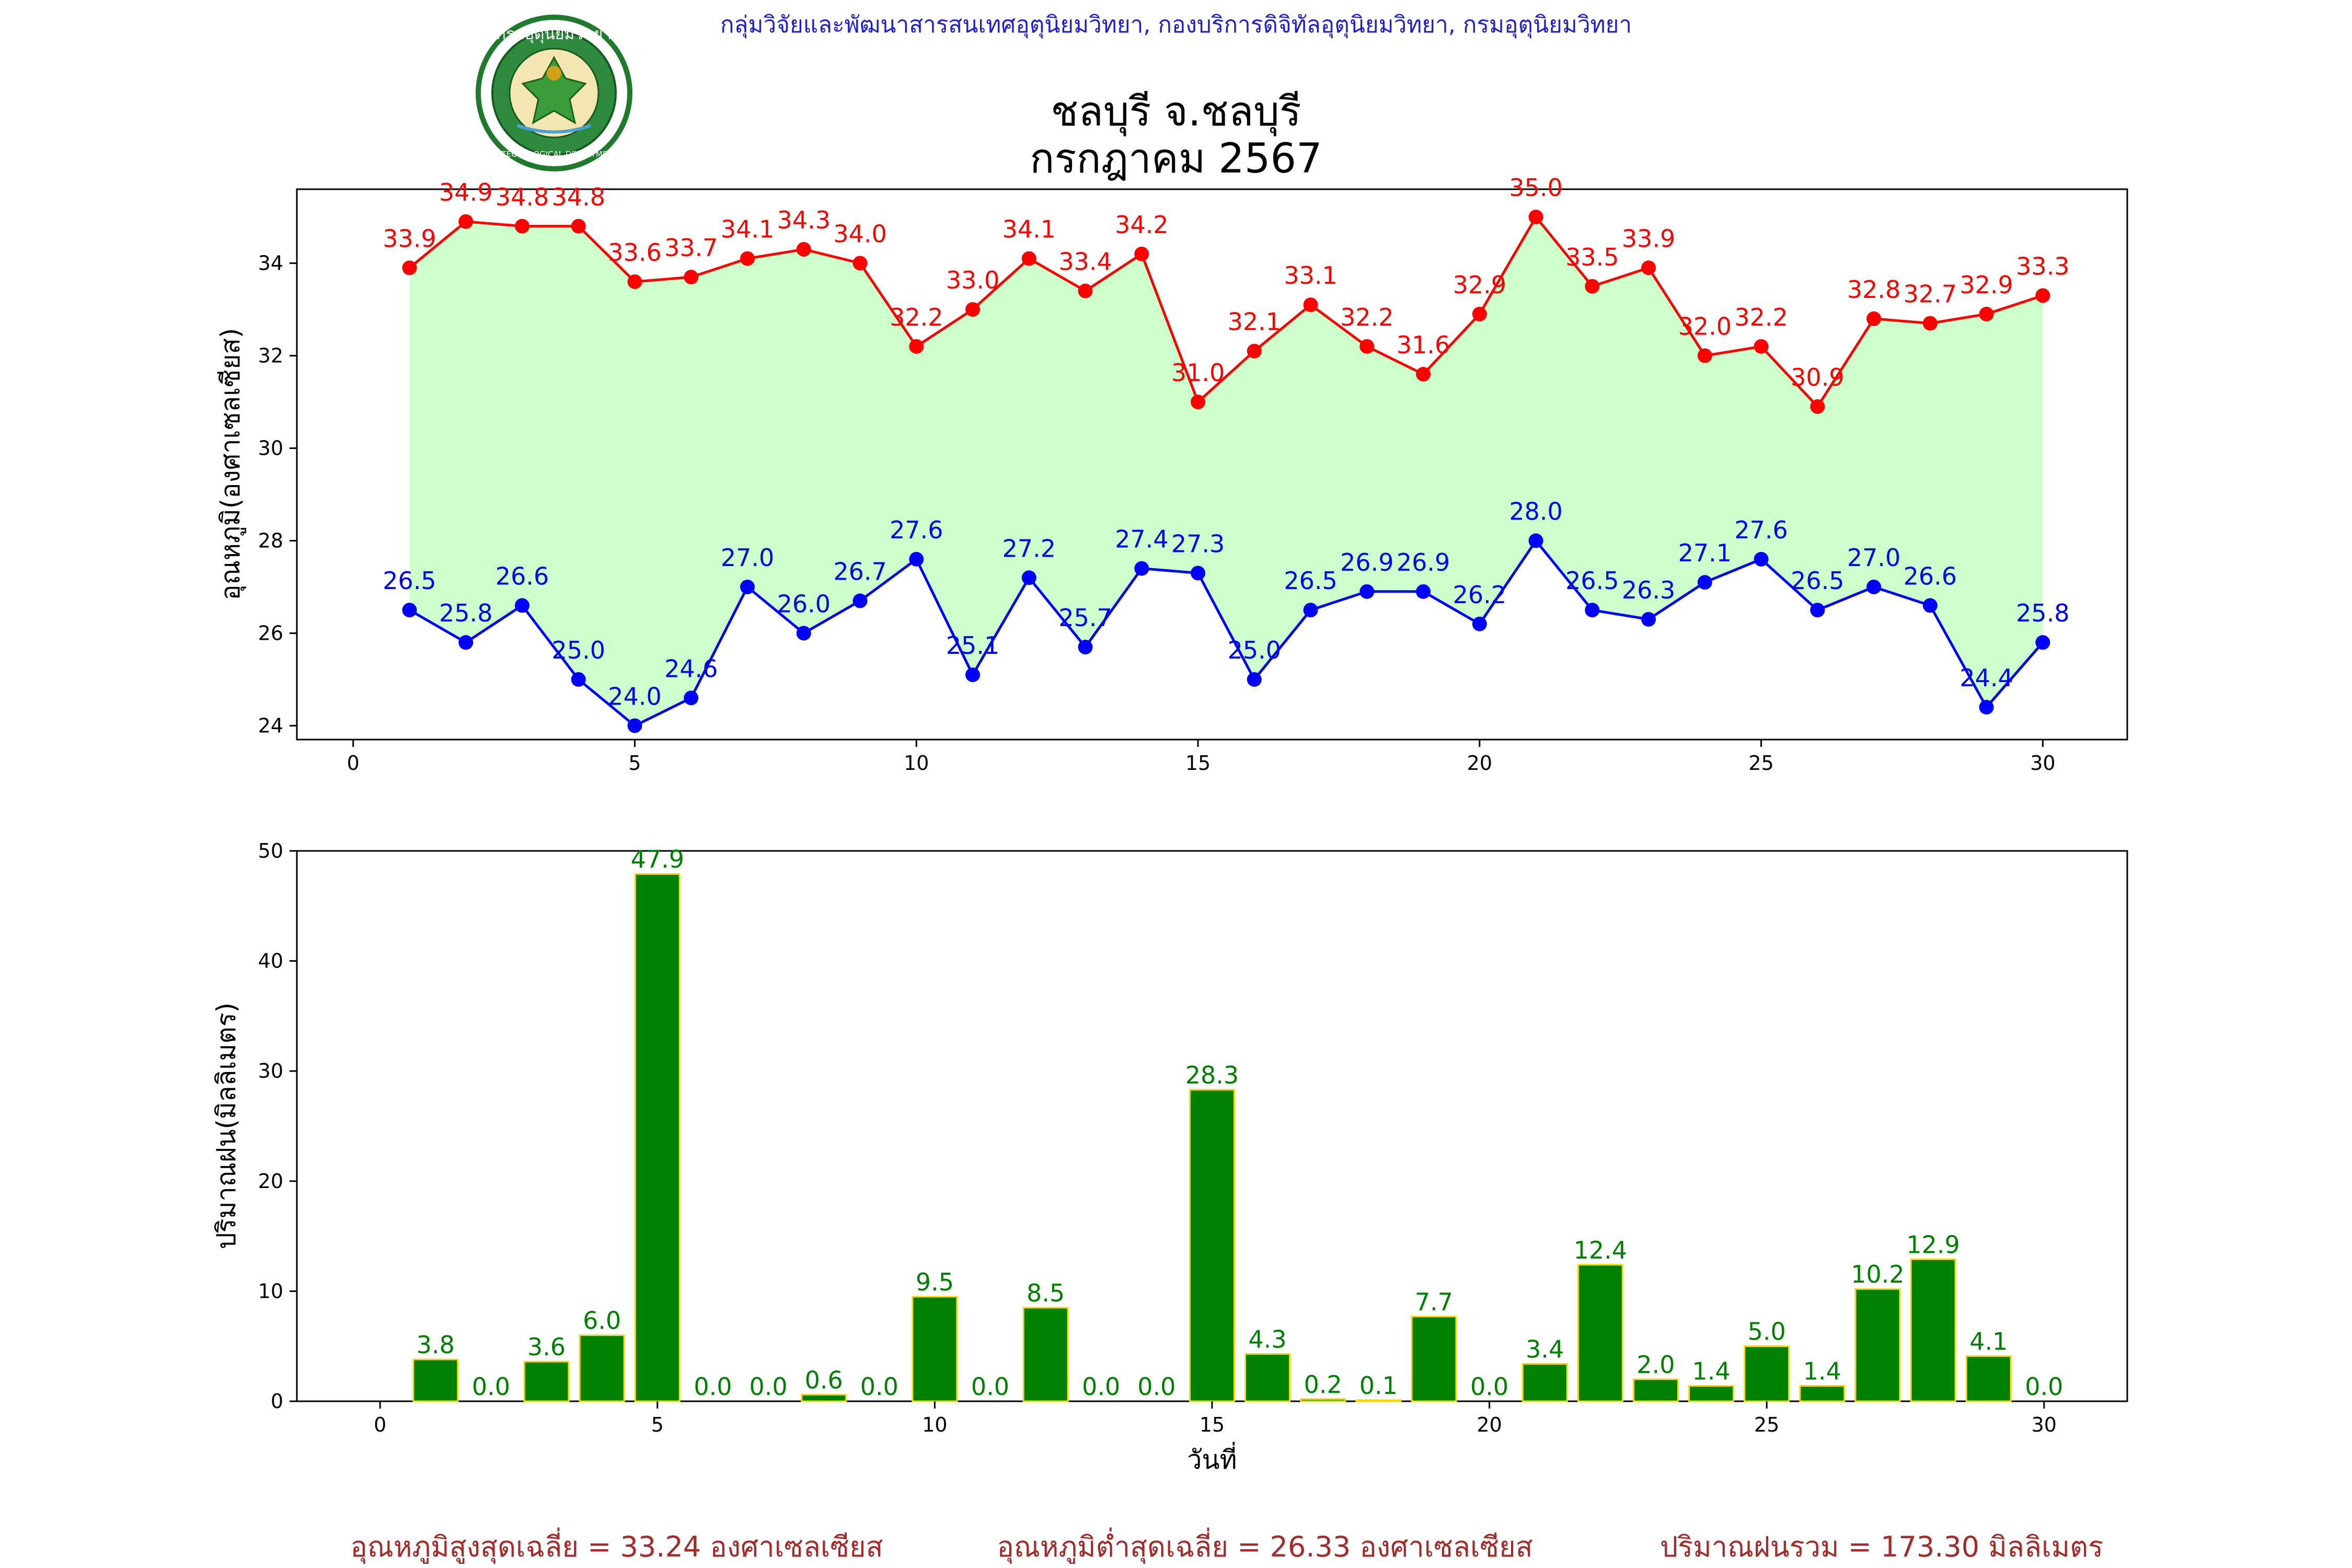  Describe the element at coordinates (436, 1345) in the screenshot. I see `rain-value-label: 3.8` at that location.